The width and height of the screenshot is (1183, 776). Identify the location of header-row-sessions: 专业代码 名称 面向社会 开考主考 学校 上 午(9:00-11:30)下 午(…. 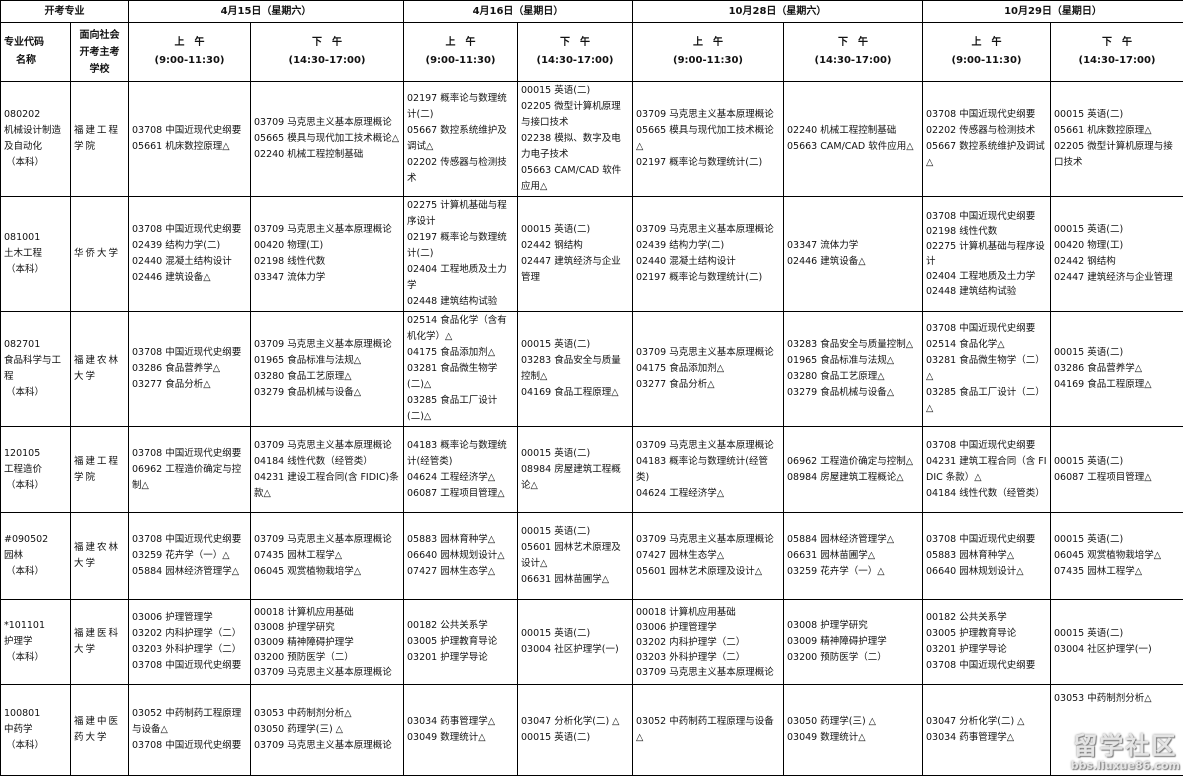
(592, 52).